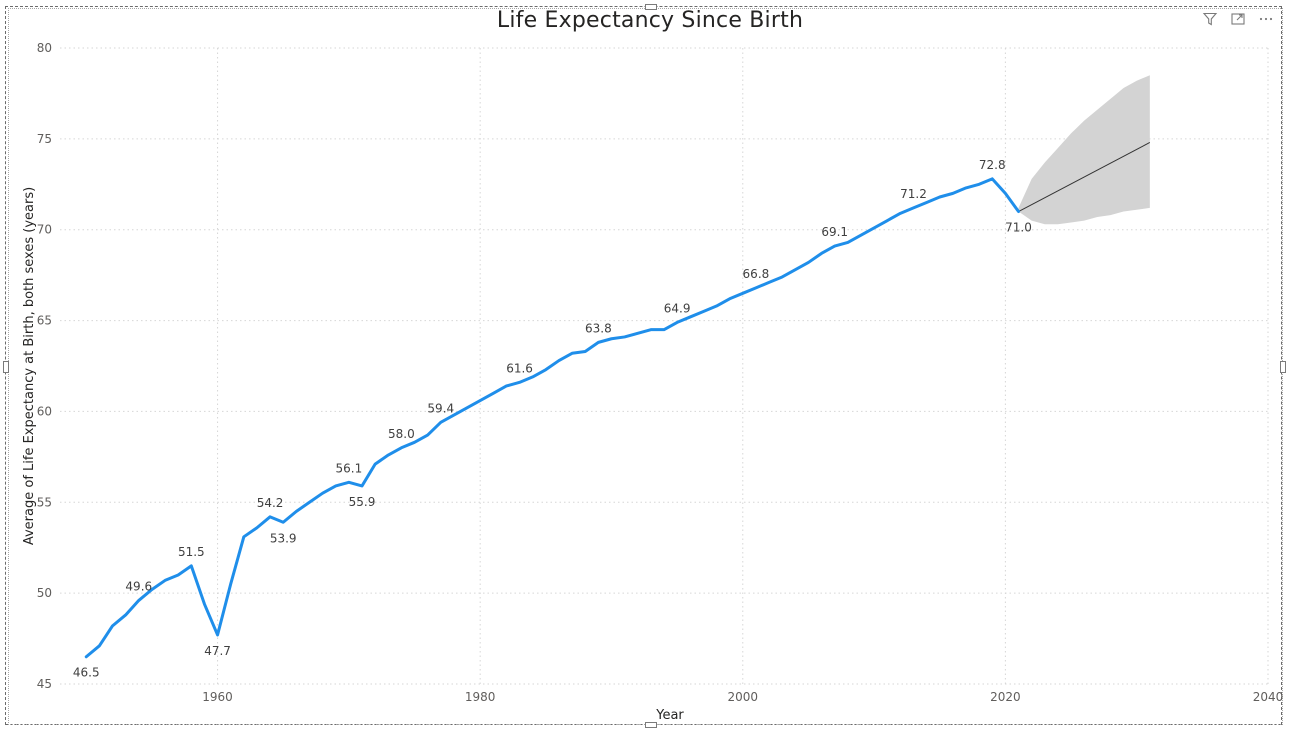 The image size is (1291, 733). I want to click on y-tick-label: 80, so click(44, 48).